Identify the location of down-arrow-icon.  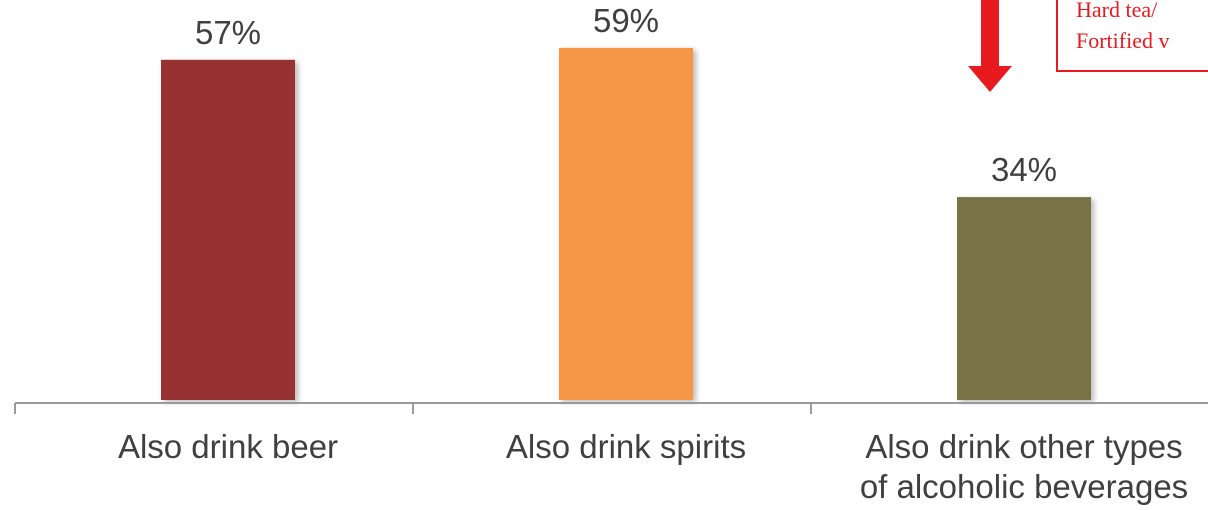
(990, 46).